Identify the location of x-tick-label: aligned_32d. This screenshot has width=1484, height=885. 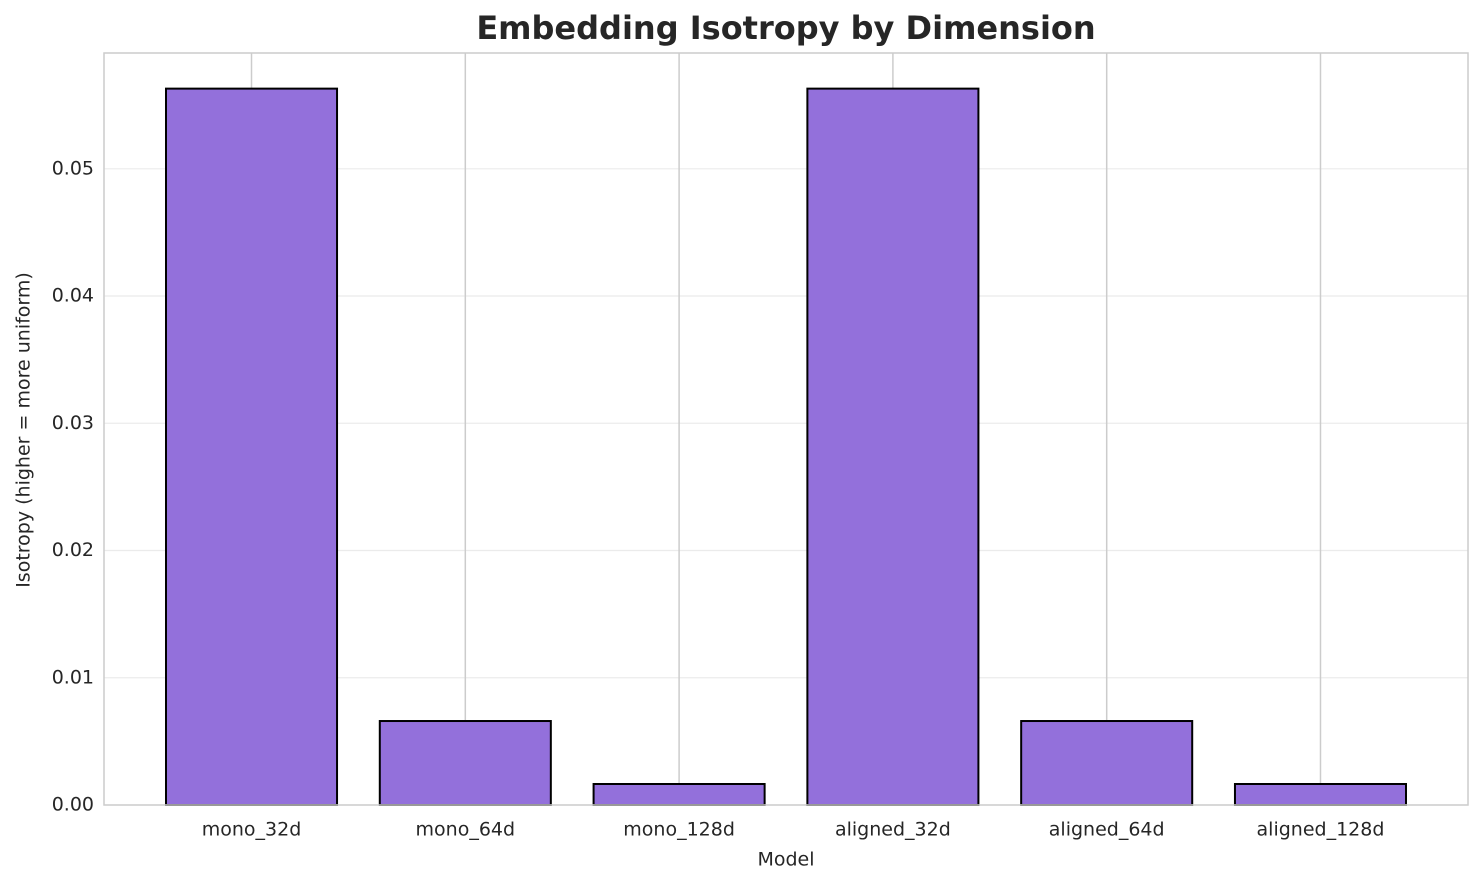
(893, 830).